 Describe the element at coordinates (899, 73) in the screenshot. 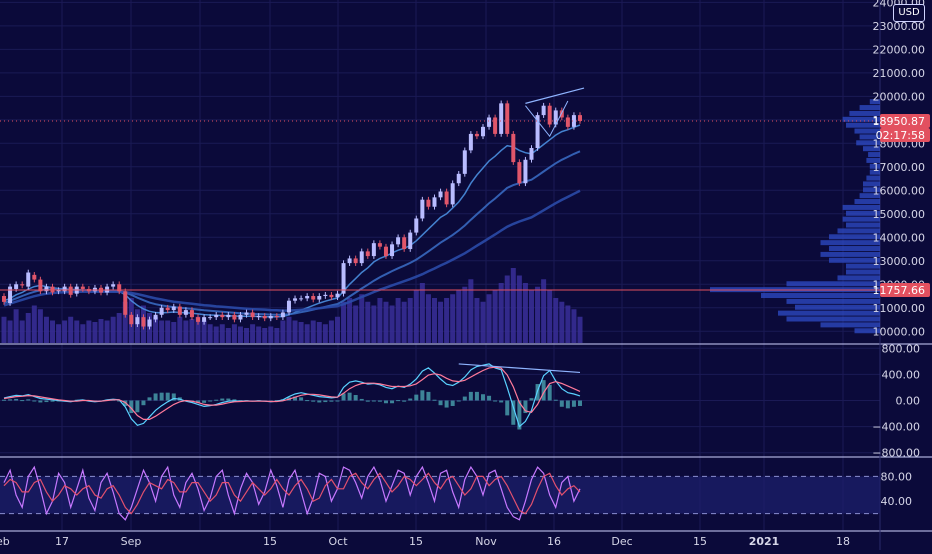

I see `price-tick-label: 21000.00` at that location.